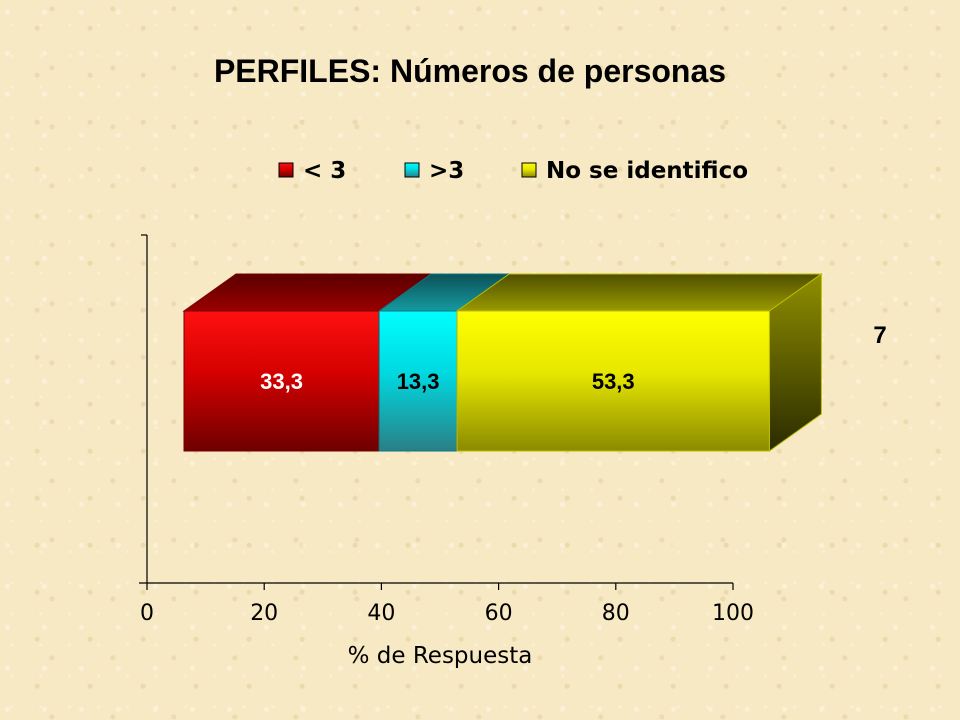 Image resolution: width=960 pixels, height=720 pixels. What do you see at coordinates (324, 171) in the screenshot?
I see `legend-label: < 3` at bounding box center [324, 171].